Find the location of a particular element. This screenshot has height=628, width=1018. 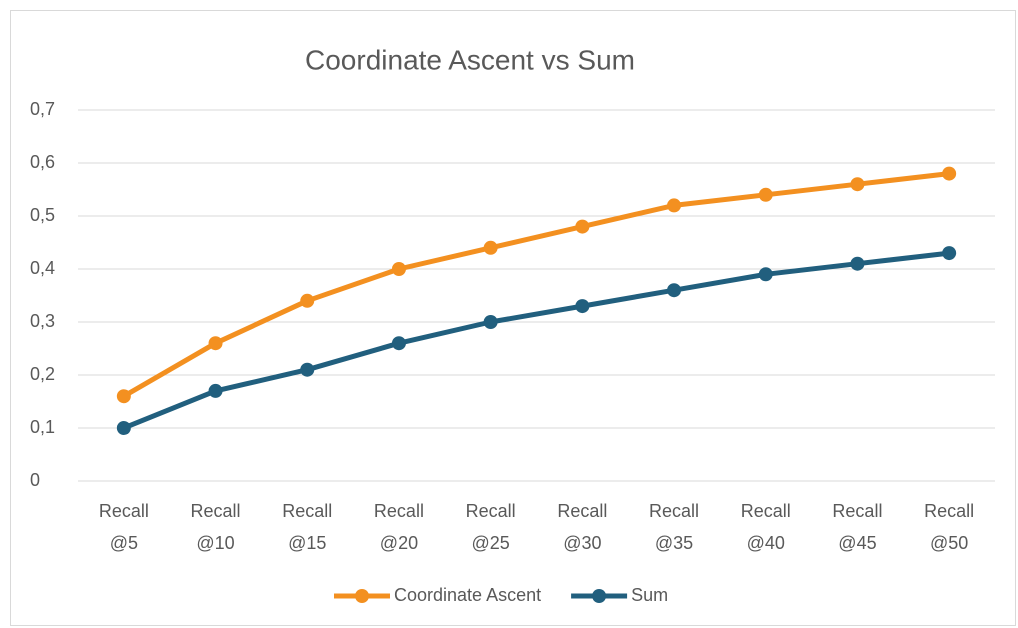

x-tick-label: Recall @20 is located at coordinates (399, 527).